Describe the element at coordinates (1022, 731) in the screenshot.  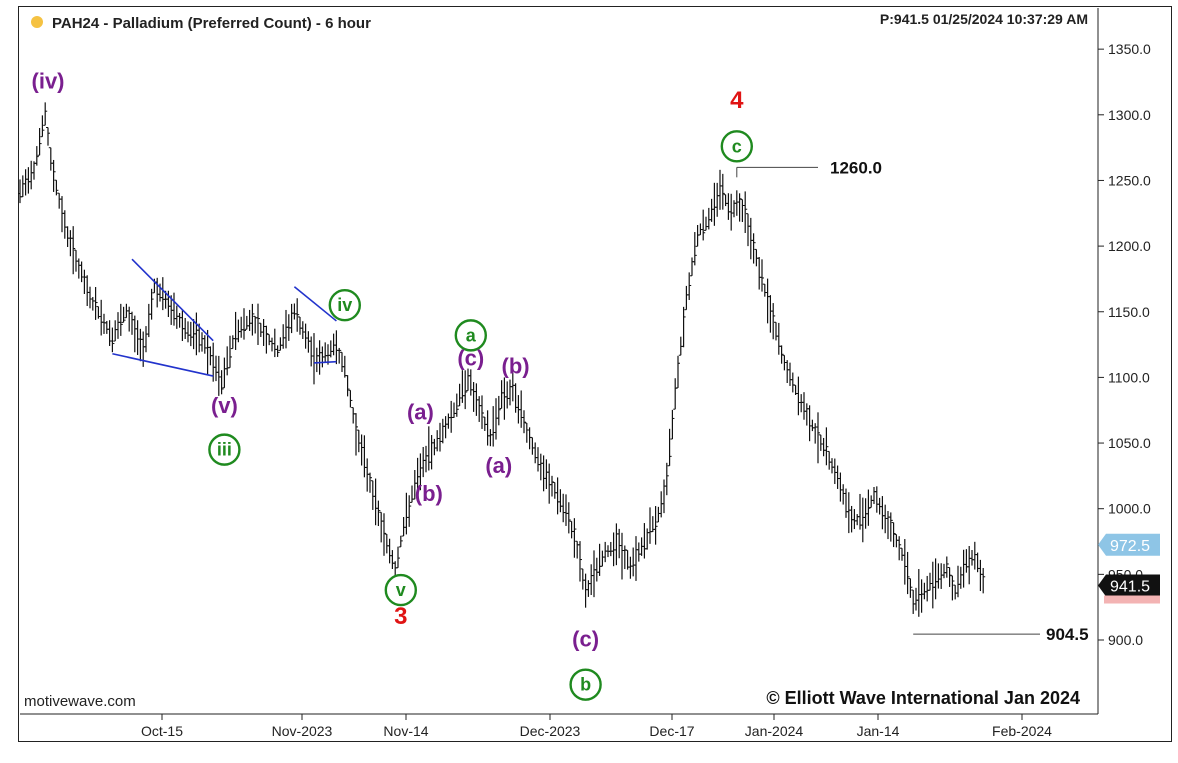
I see `x-tick-label: Feb-2024` at that location.